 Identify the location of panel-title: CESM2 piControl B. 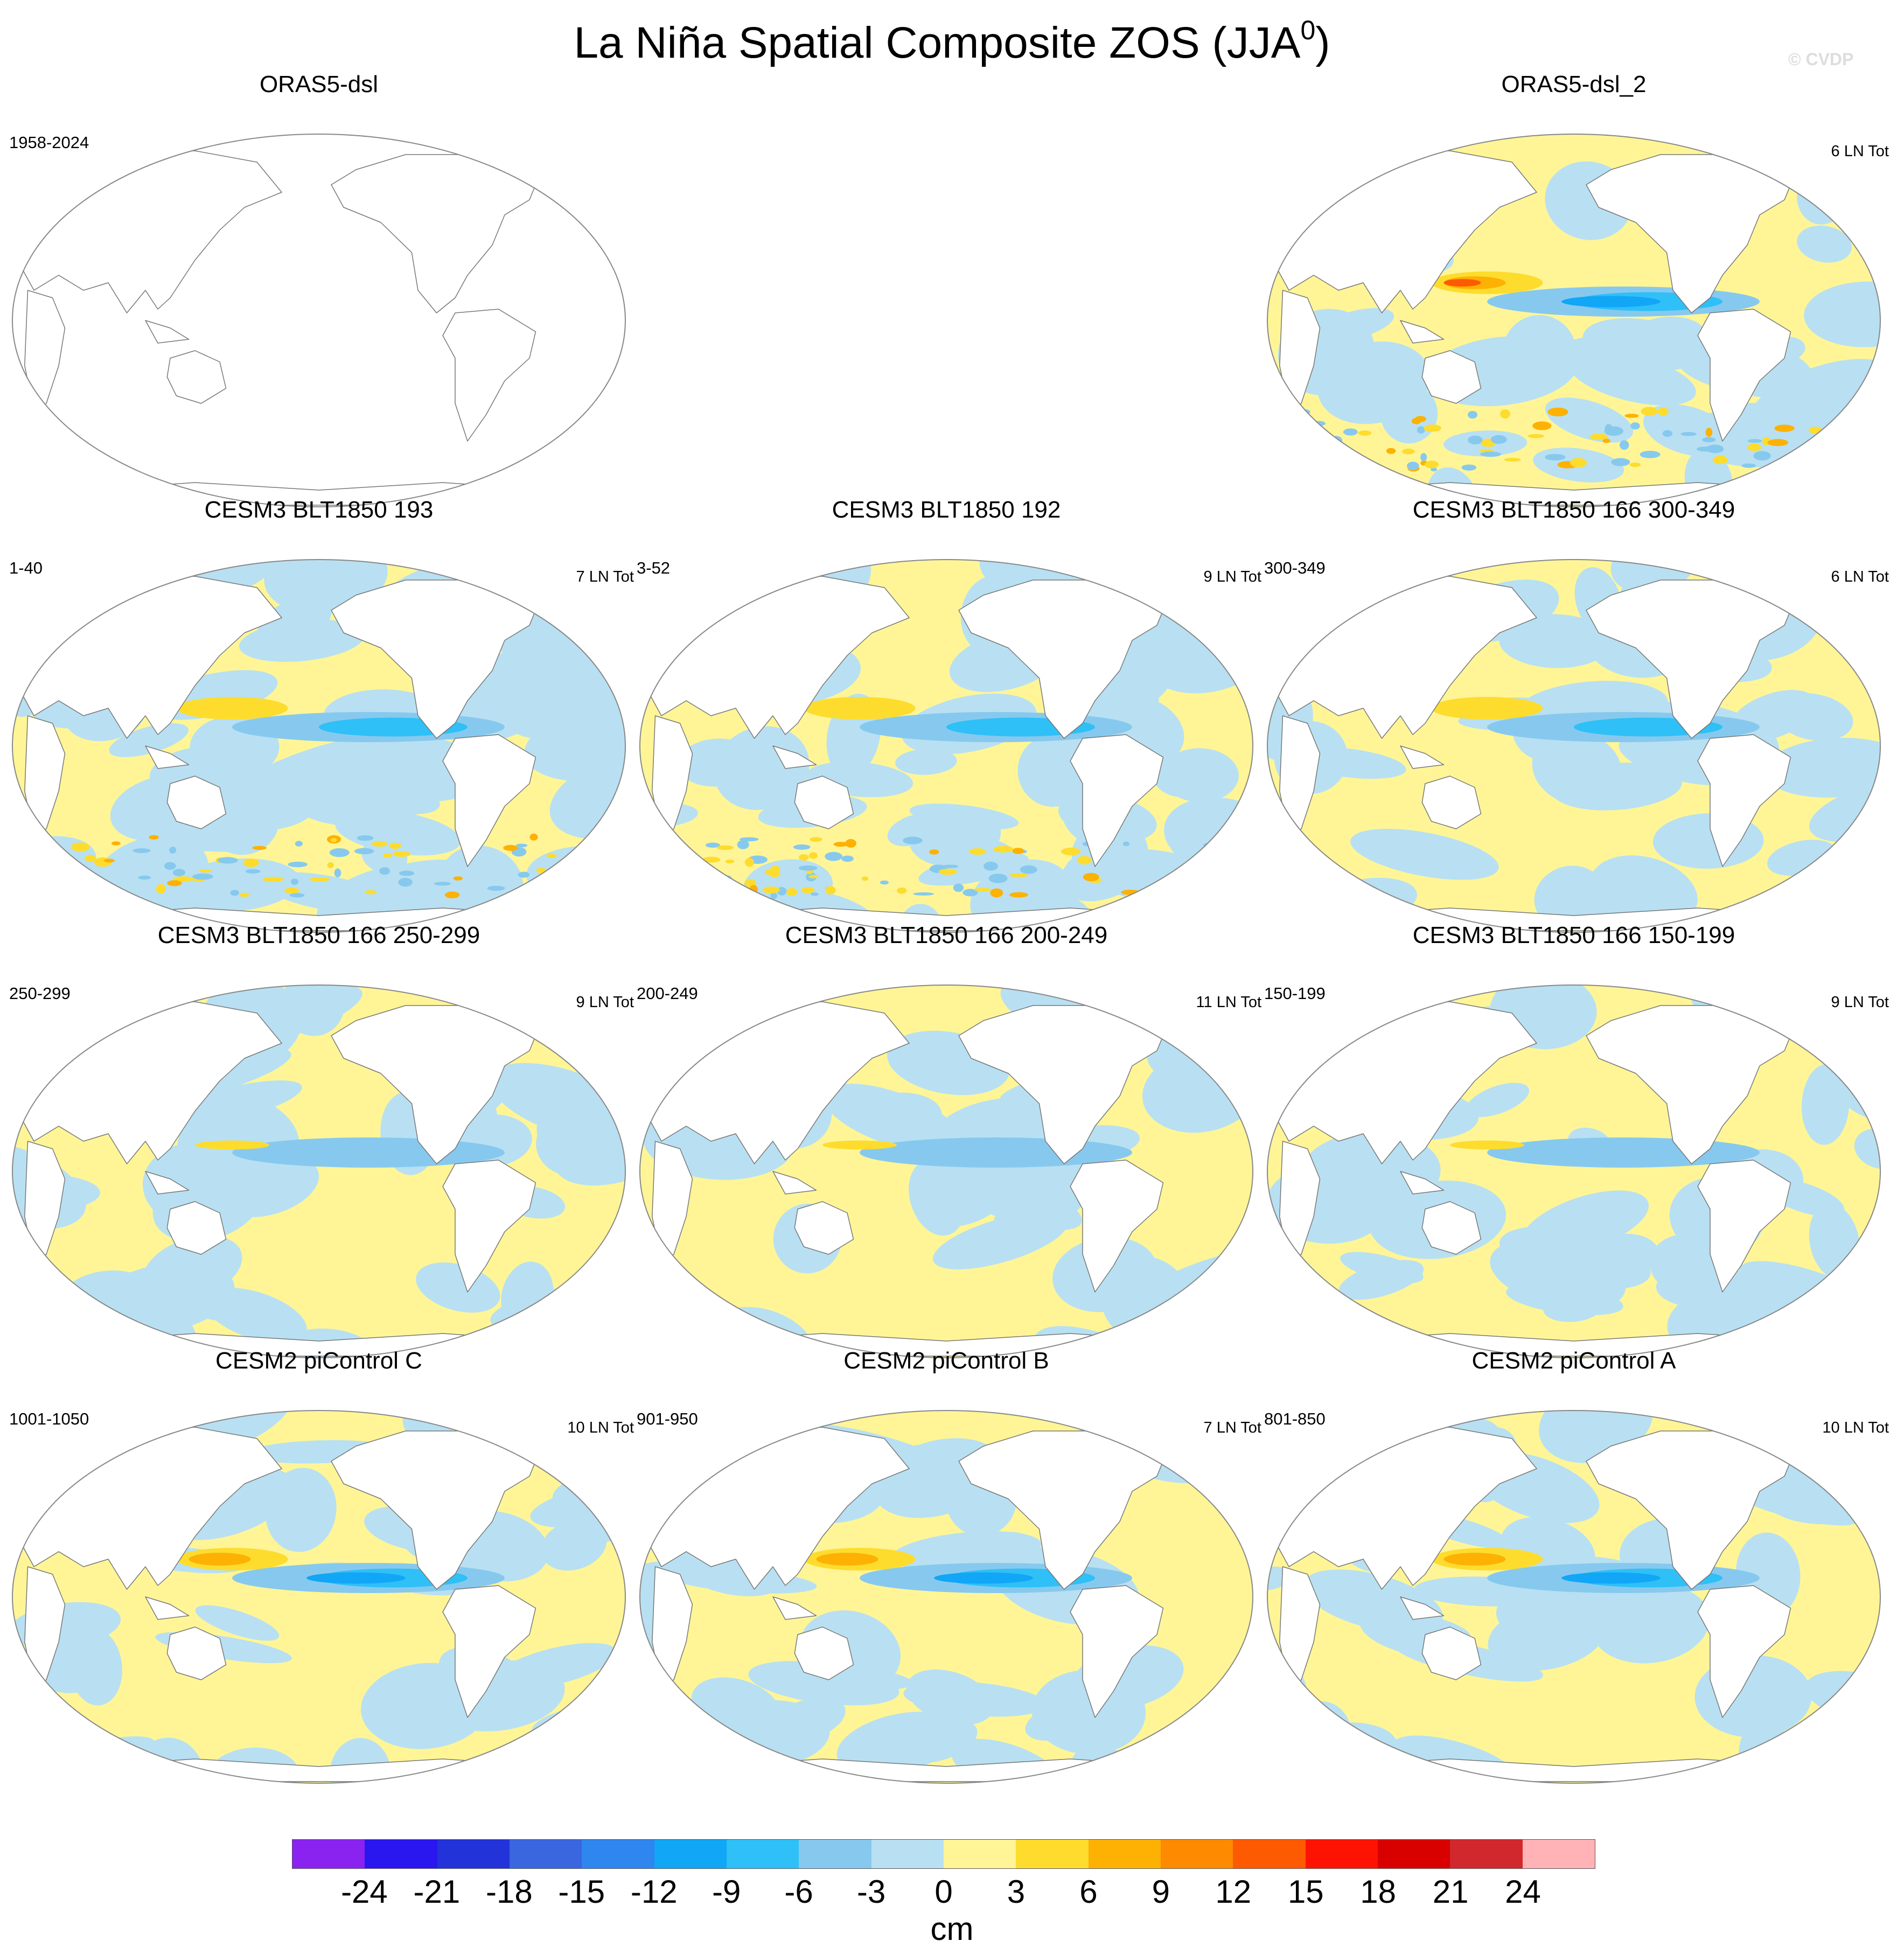
(946, 1360).